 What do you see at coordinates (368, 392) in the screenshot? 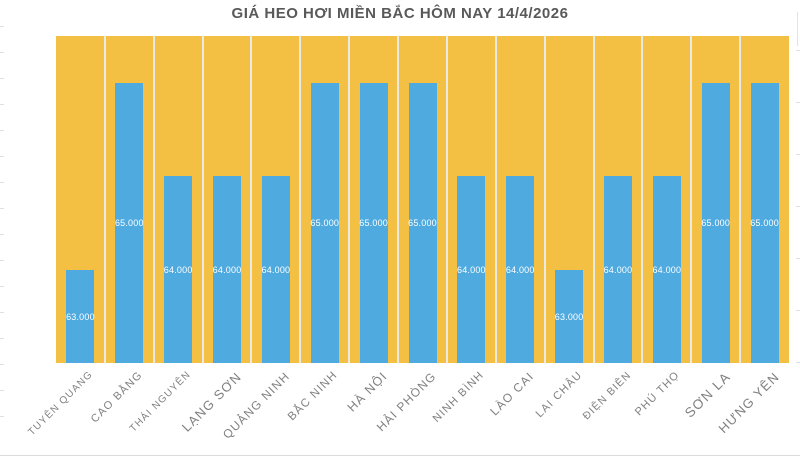
I see `x-axis-label: HÀ NỘI` at bounding box center [368, 392].